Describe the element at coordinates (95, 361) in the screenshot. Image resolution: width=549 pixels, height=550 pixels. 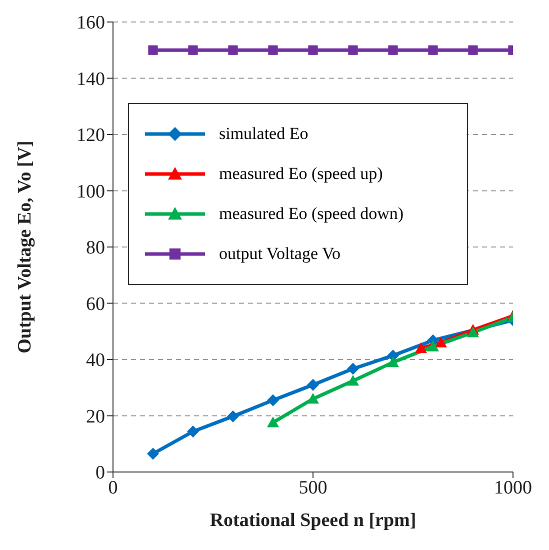
I see `y-tick-label: 40` at that location.